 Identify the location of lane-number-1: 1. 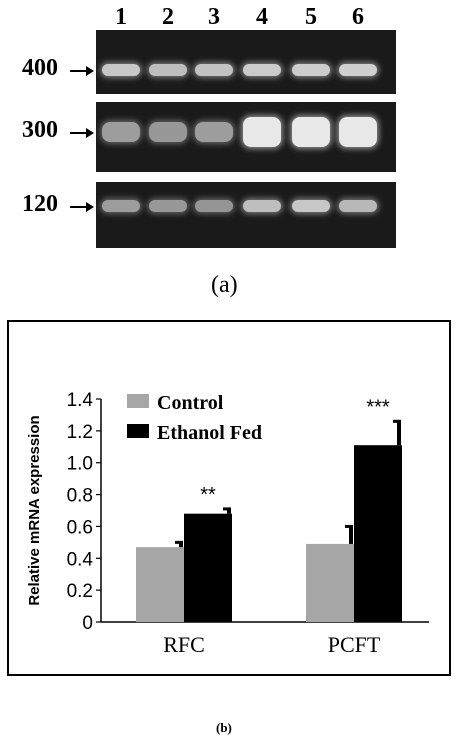
(121, 17).